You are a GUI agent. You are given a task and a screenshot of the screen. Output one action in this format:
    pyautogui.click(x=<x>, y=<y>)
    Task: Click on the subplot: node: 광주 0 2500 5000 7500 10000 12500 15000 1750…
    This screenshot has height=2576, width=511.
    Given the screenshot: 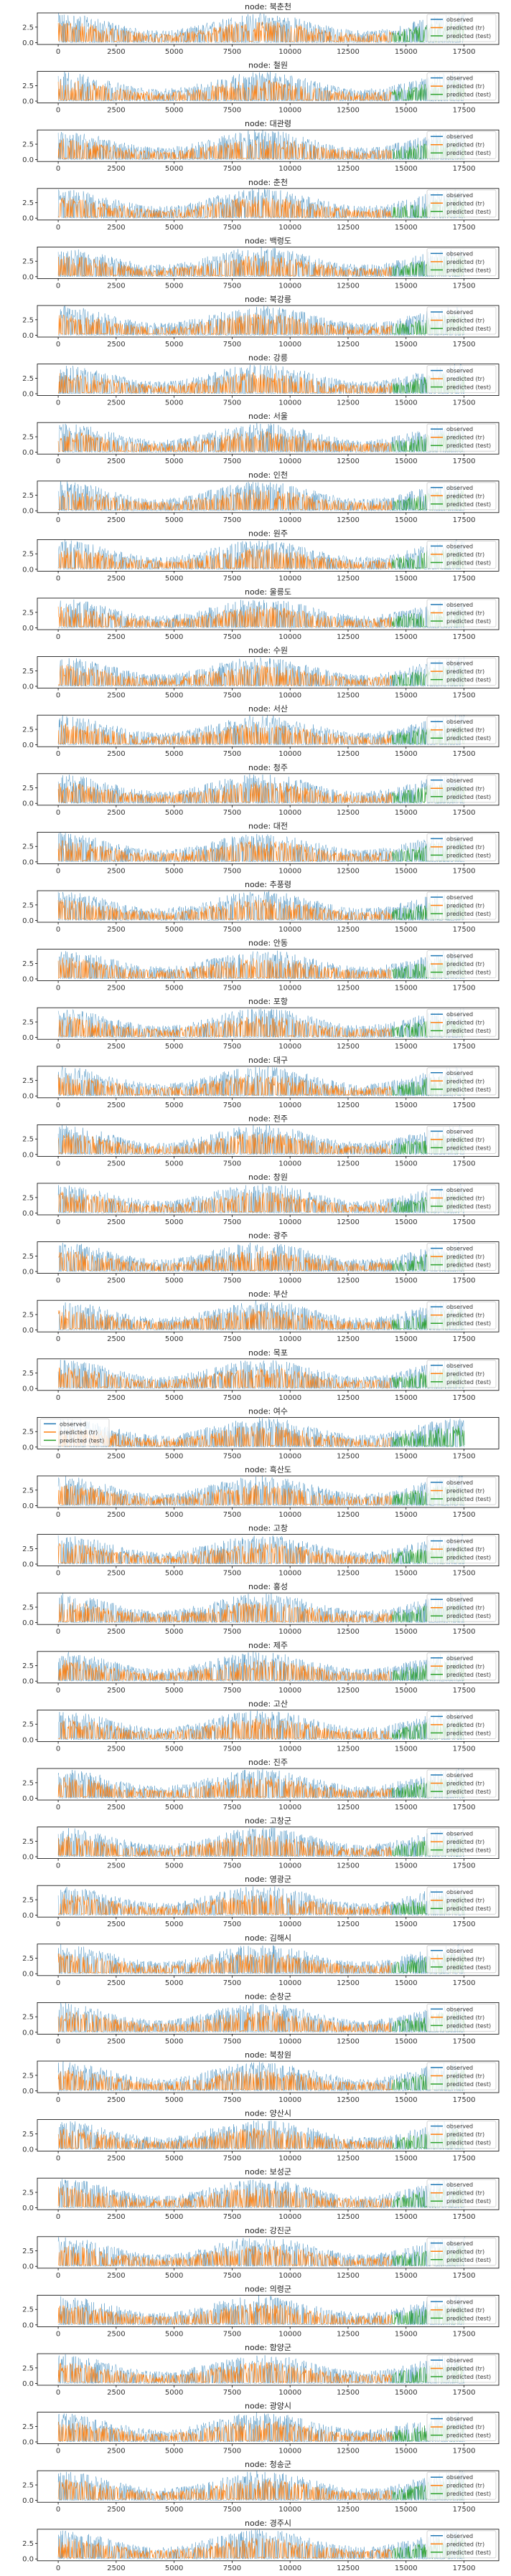 What is the action you would take?
    pyautogui.click(x=261, y=1258)
    